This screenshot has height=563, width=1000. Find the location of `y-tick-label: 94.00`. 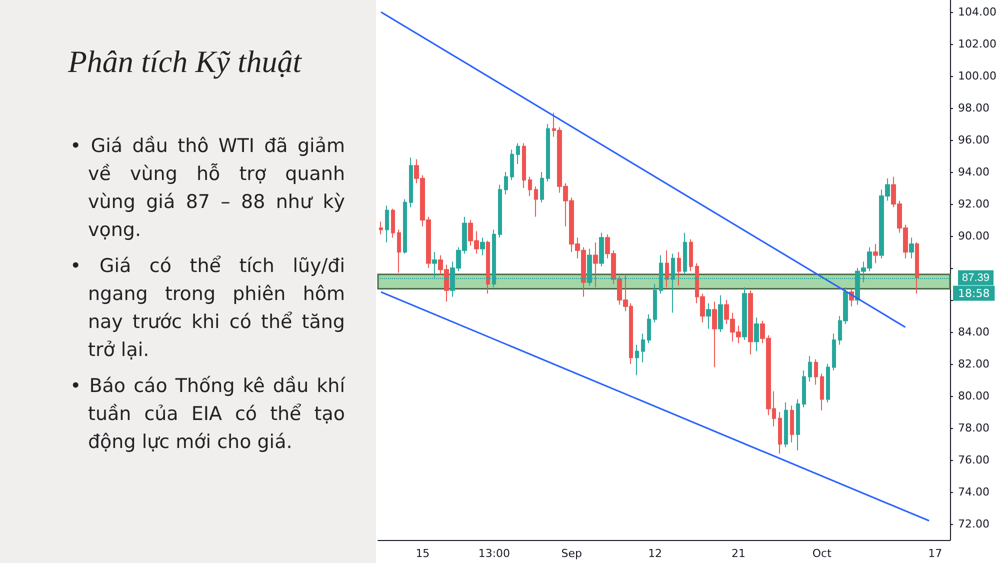

y-tick-label: 94.00 is located at coordinates (974, 172).